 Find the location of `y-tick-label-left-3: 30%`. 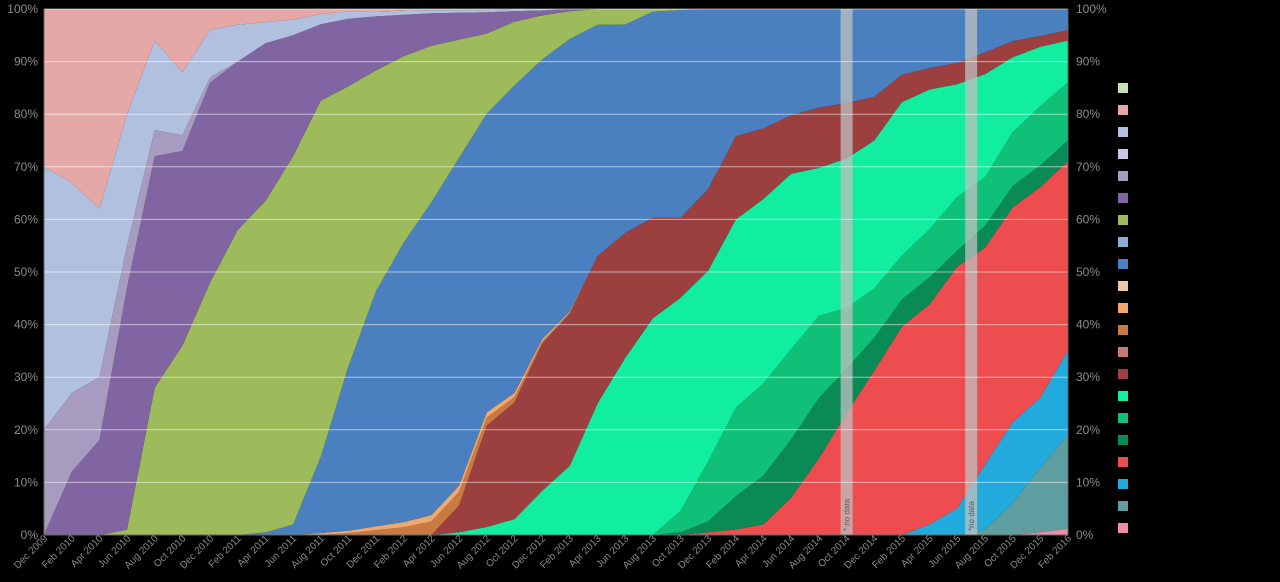

y-tick-label-left-3: 30% is located at coordinates (26, 377).